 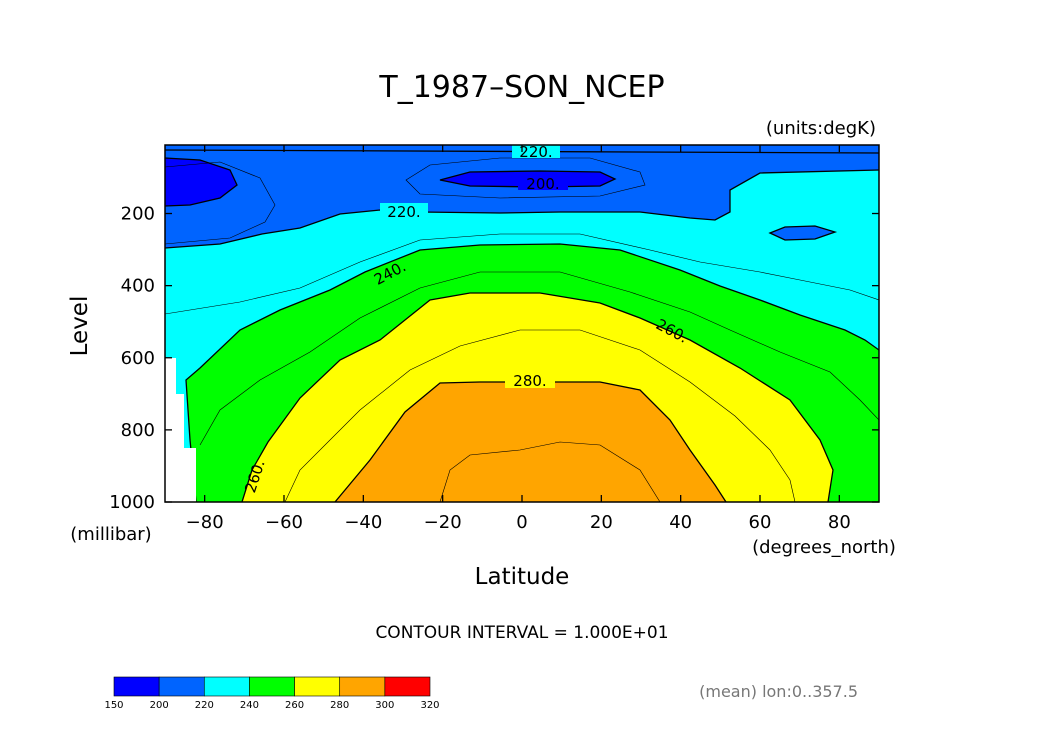 I want to click on band-200-220-northern-patch, so click(x=802, y=233).